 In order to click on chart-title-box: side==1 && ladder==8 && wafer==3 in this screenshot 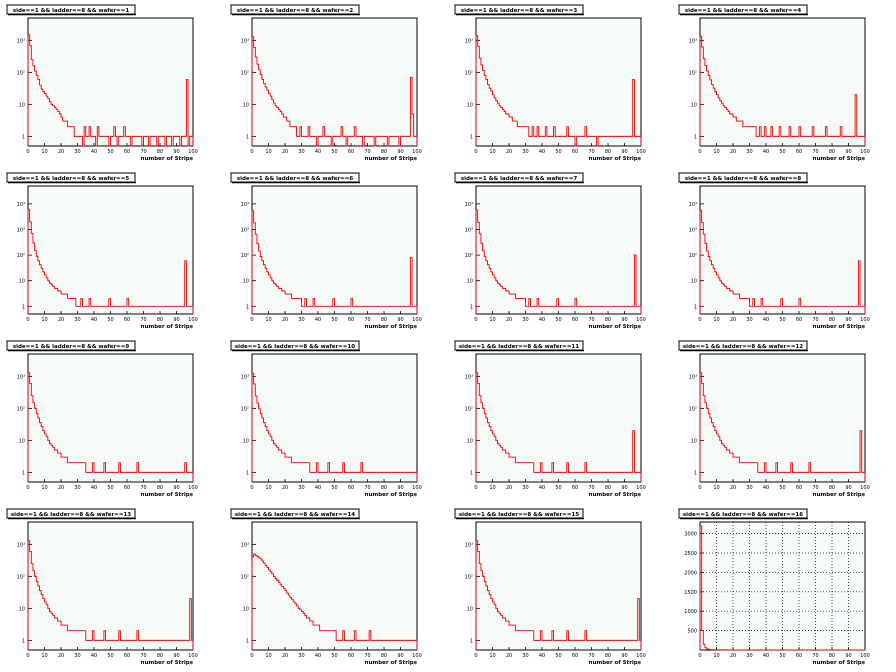, I will do `click(519, 10)`.